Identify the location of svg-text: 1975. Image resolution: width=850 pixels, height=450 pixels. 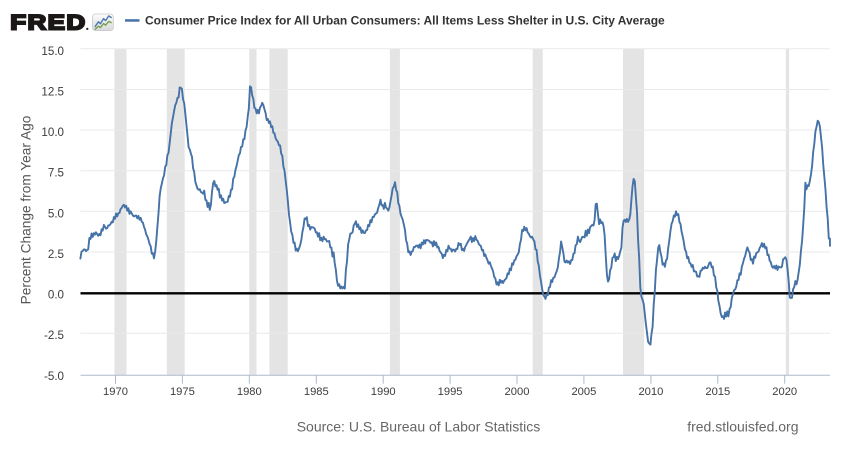
(182, 392).